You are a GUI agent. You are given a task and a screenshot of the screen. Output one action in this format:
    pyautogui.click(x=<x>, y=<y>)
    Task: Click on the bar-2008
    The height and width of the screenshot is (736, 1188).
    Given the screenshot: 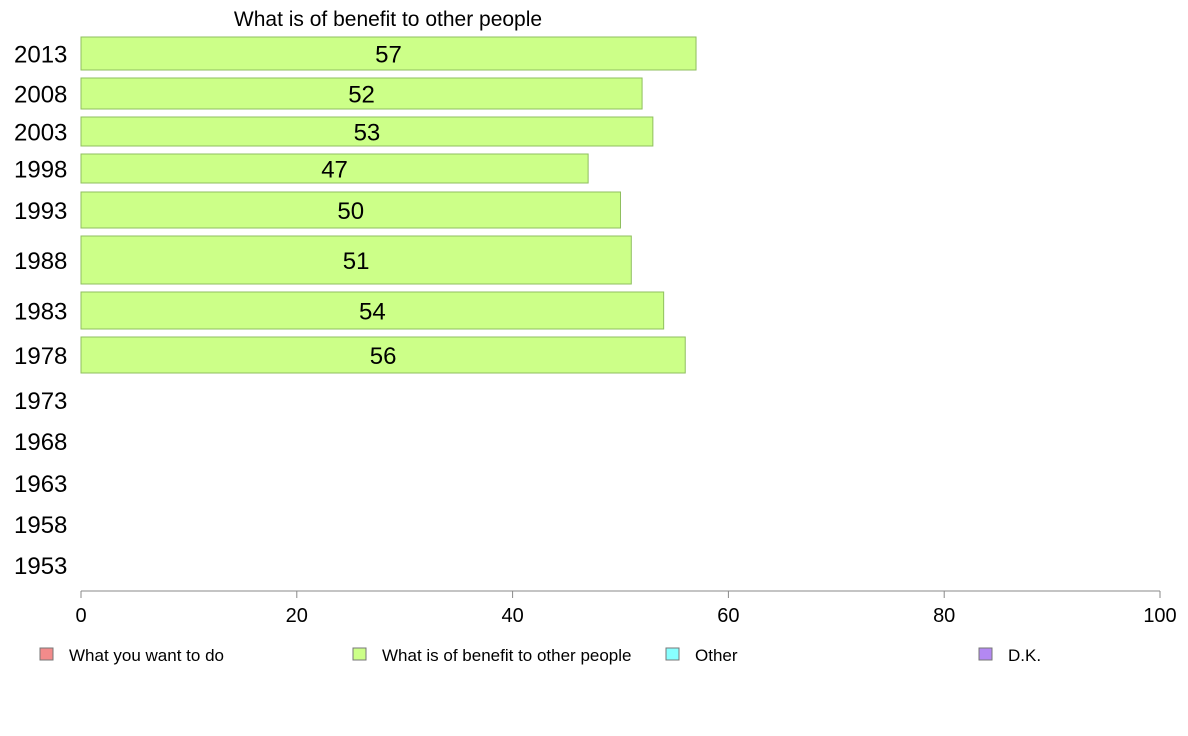 What is the action you would take?
    pyautogui.click(x=361, y=93)
    